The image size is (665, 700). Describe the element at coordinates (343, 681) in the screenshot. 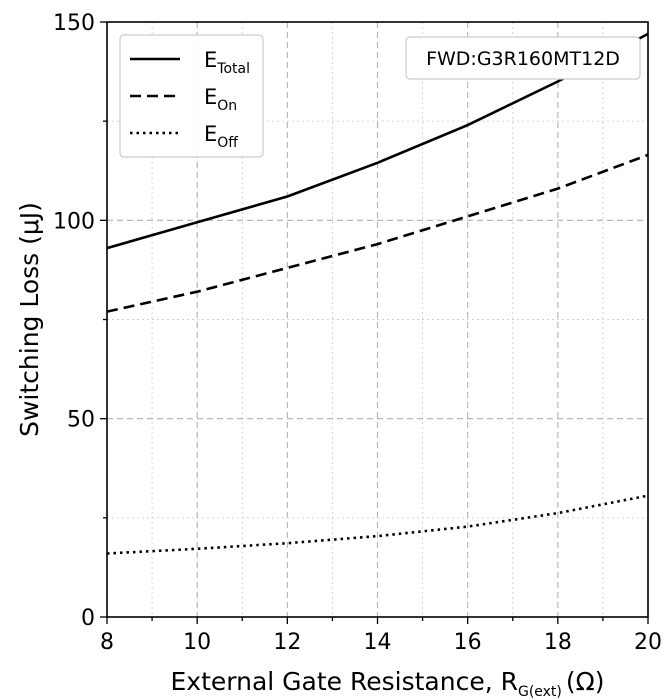

I see `x-axis-title-main: External Gate Resistance, R` at that location.